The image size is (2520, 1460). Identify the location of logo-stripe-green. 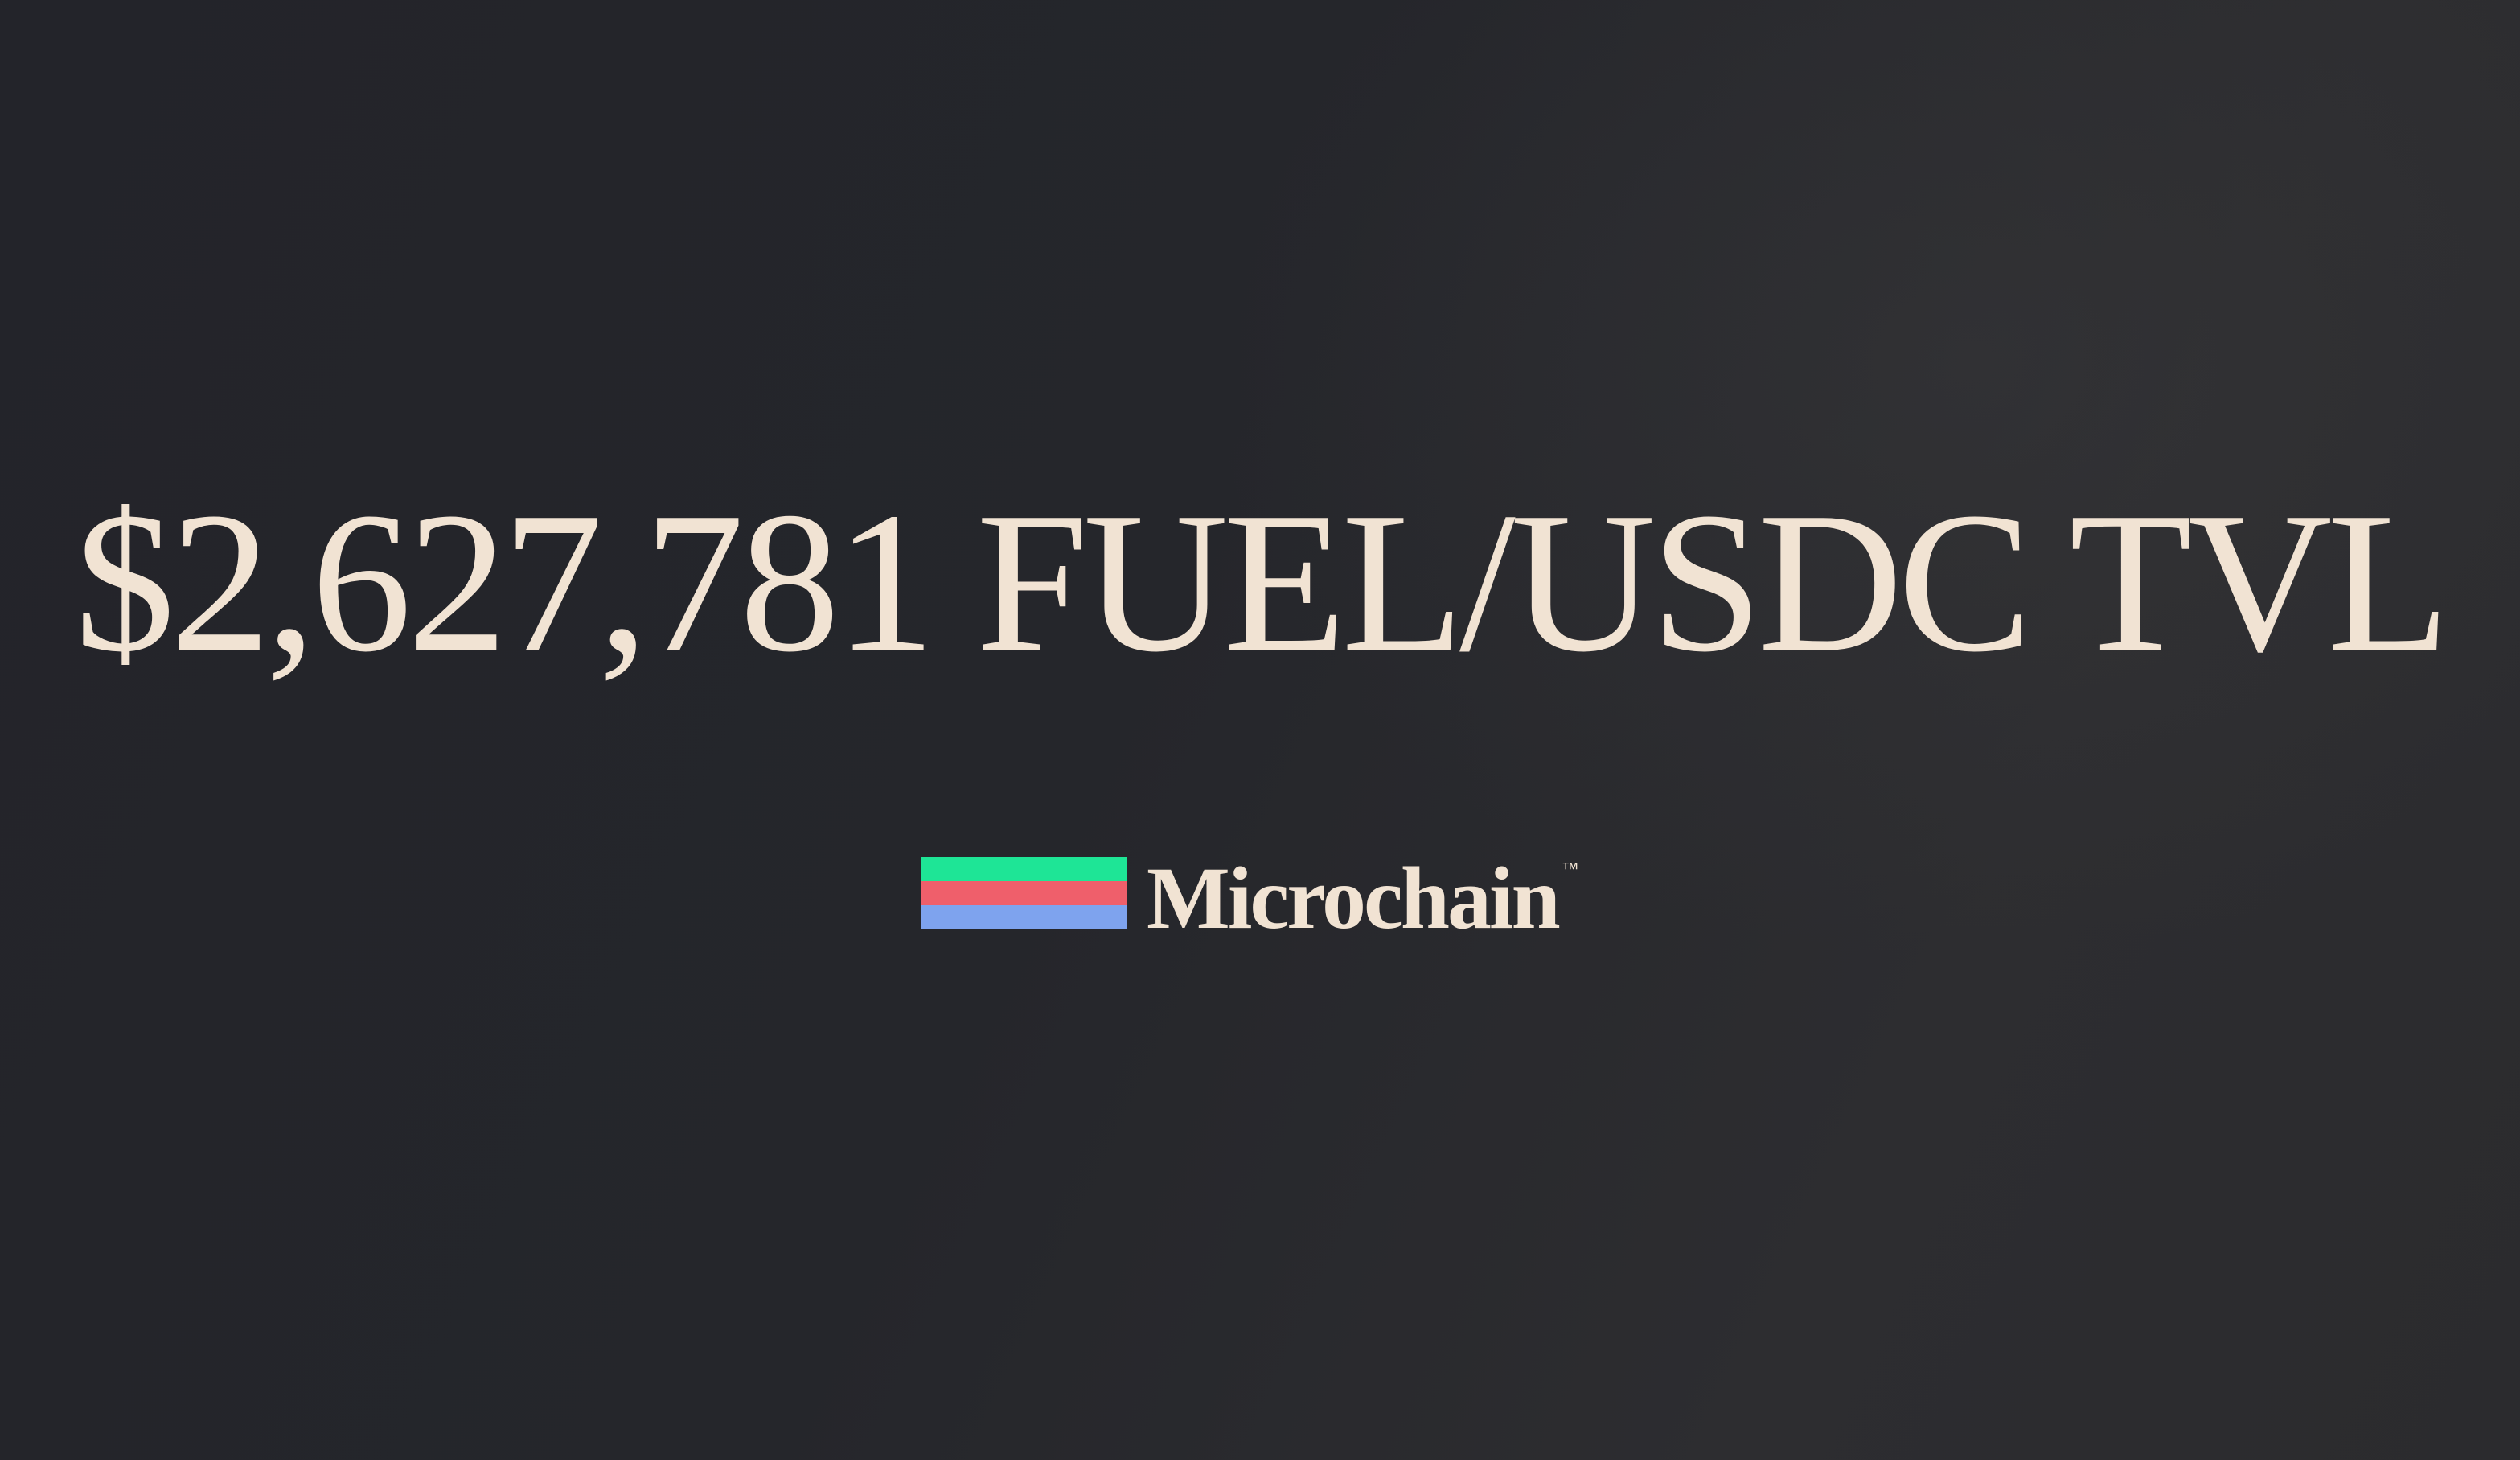
(1024, 869).